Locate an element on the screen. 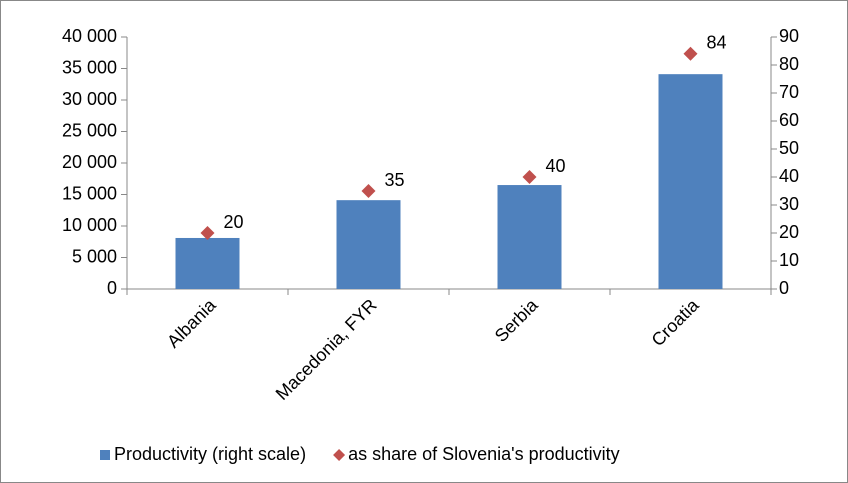  y-tick-label: 25 000 is located at coordinates (89, 130).